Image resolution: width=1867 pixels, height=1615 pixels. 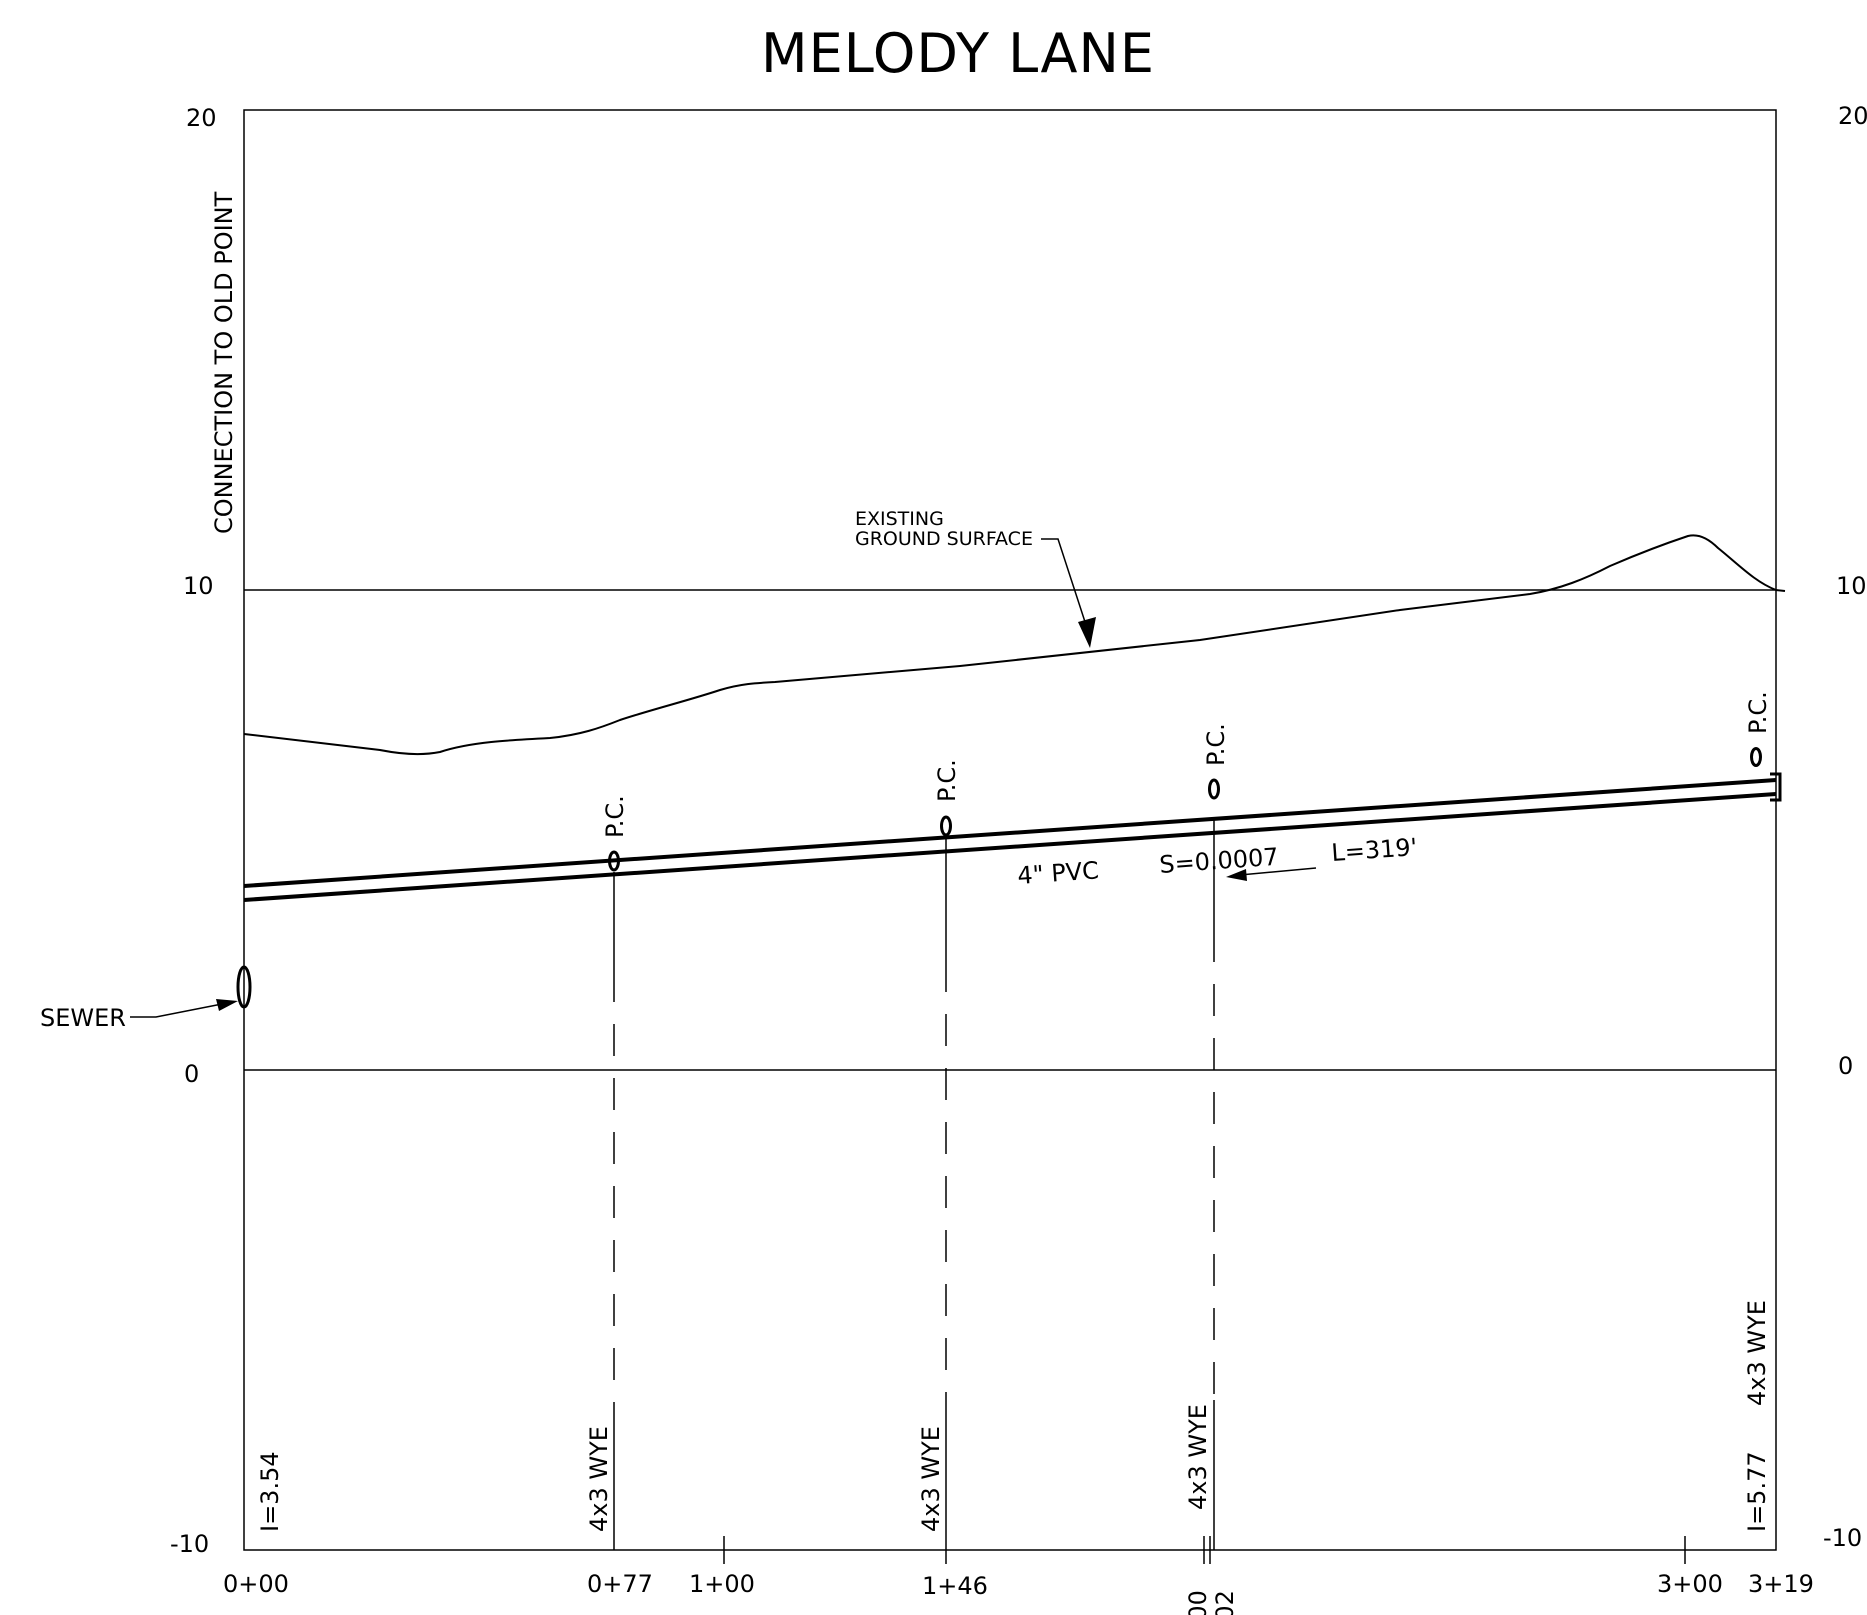 What do you see at coordinates (1758, 712) in the screenshot?
I see `pc-label-319: P.C.` at bounding box center [1758, 712].